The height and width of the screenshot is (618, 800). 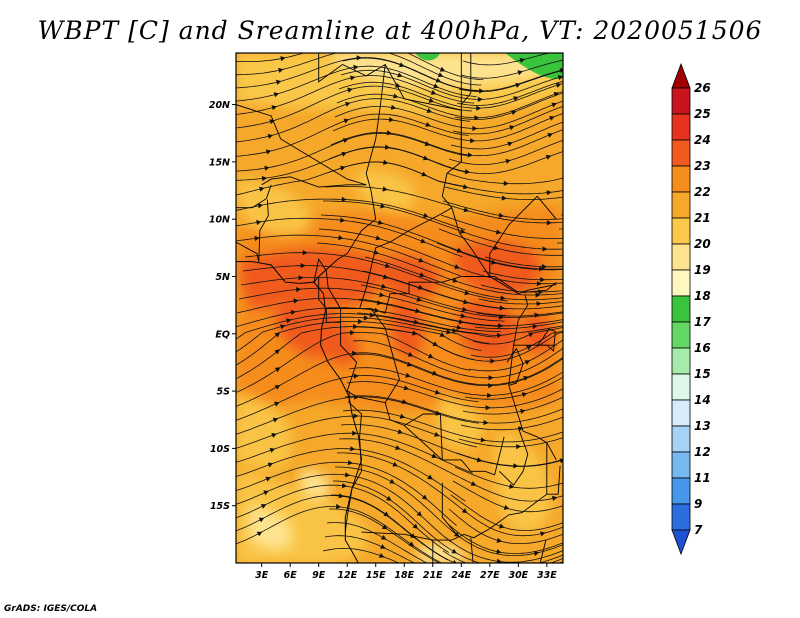 What do you see at coordinates (702, 478) in the screenshot?
I see `colorbar-label: 11` at bounding box center [702, 478].